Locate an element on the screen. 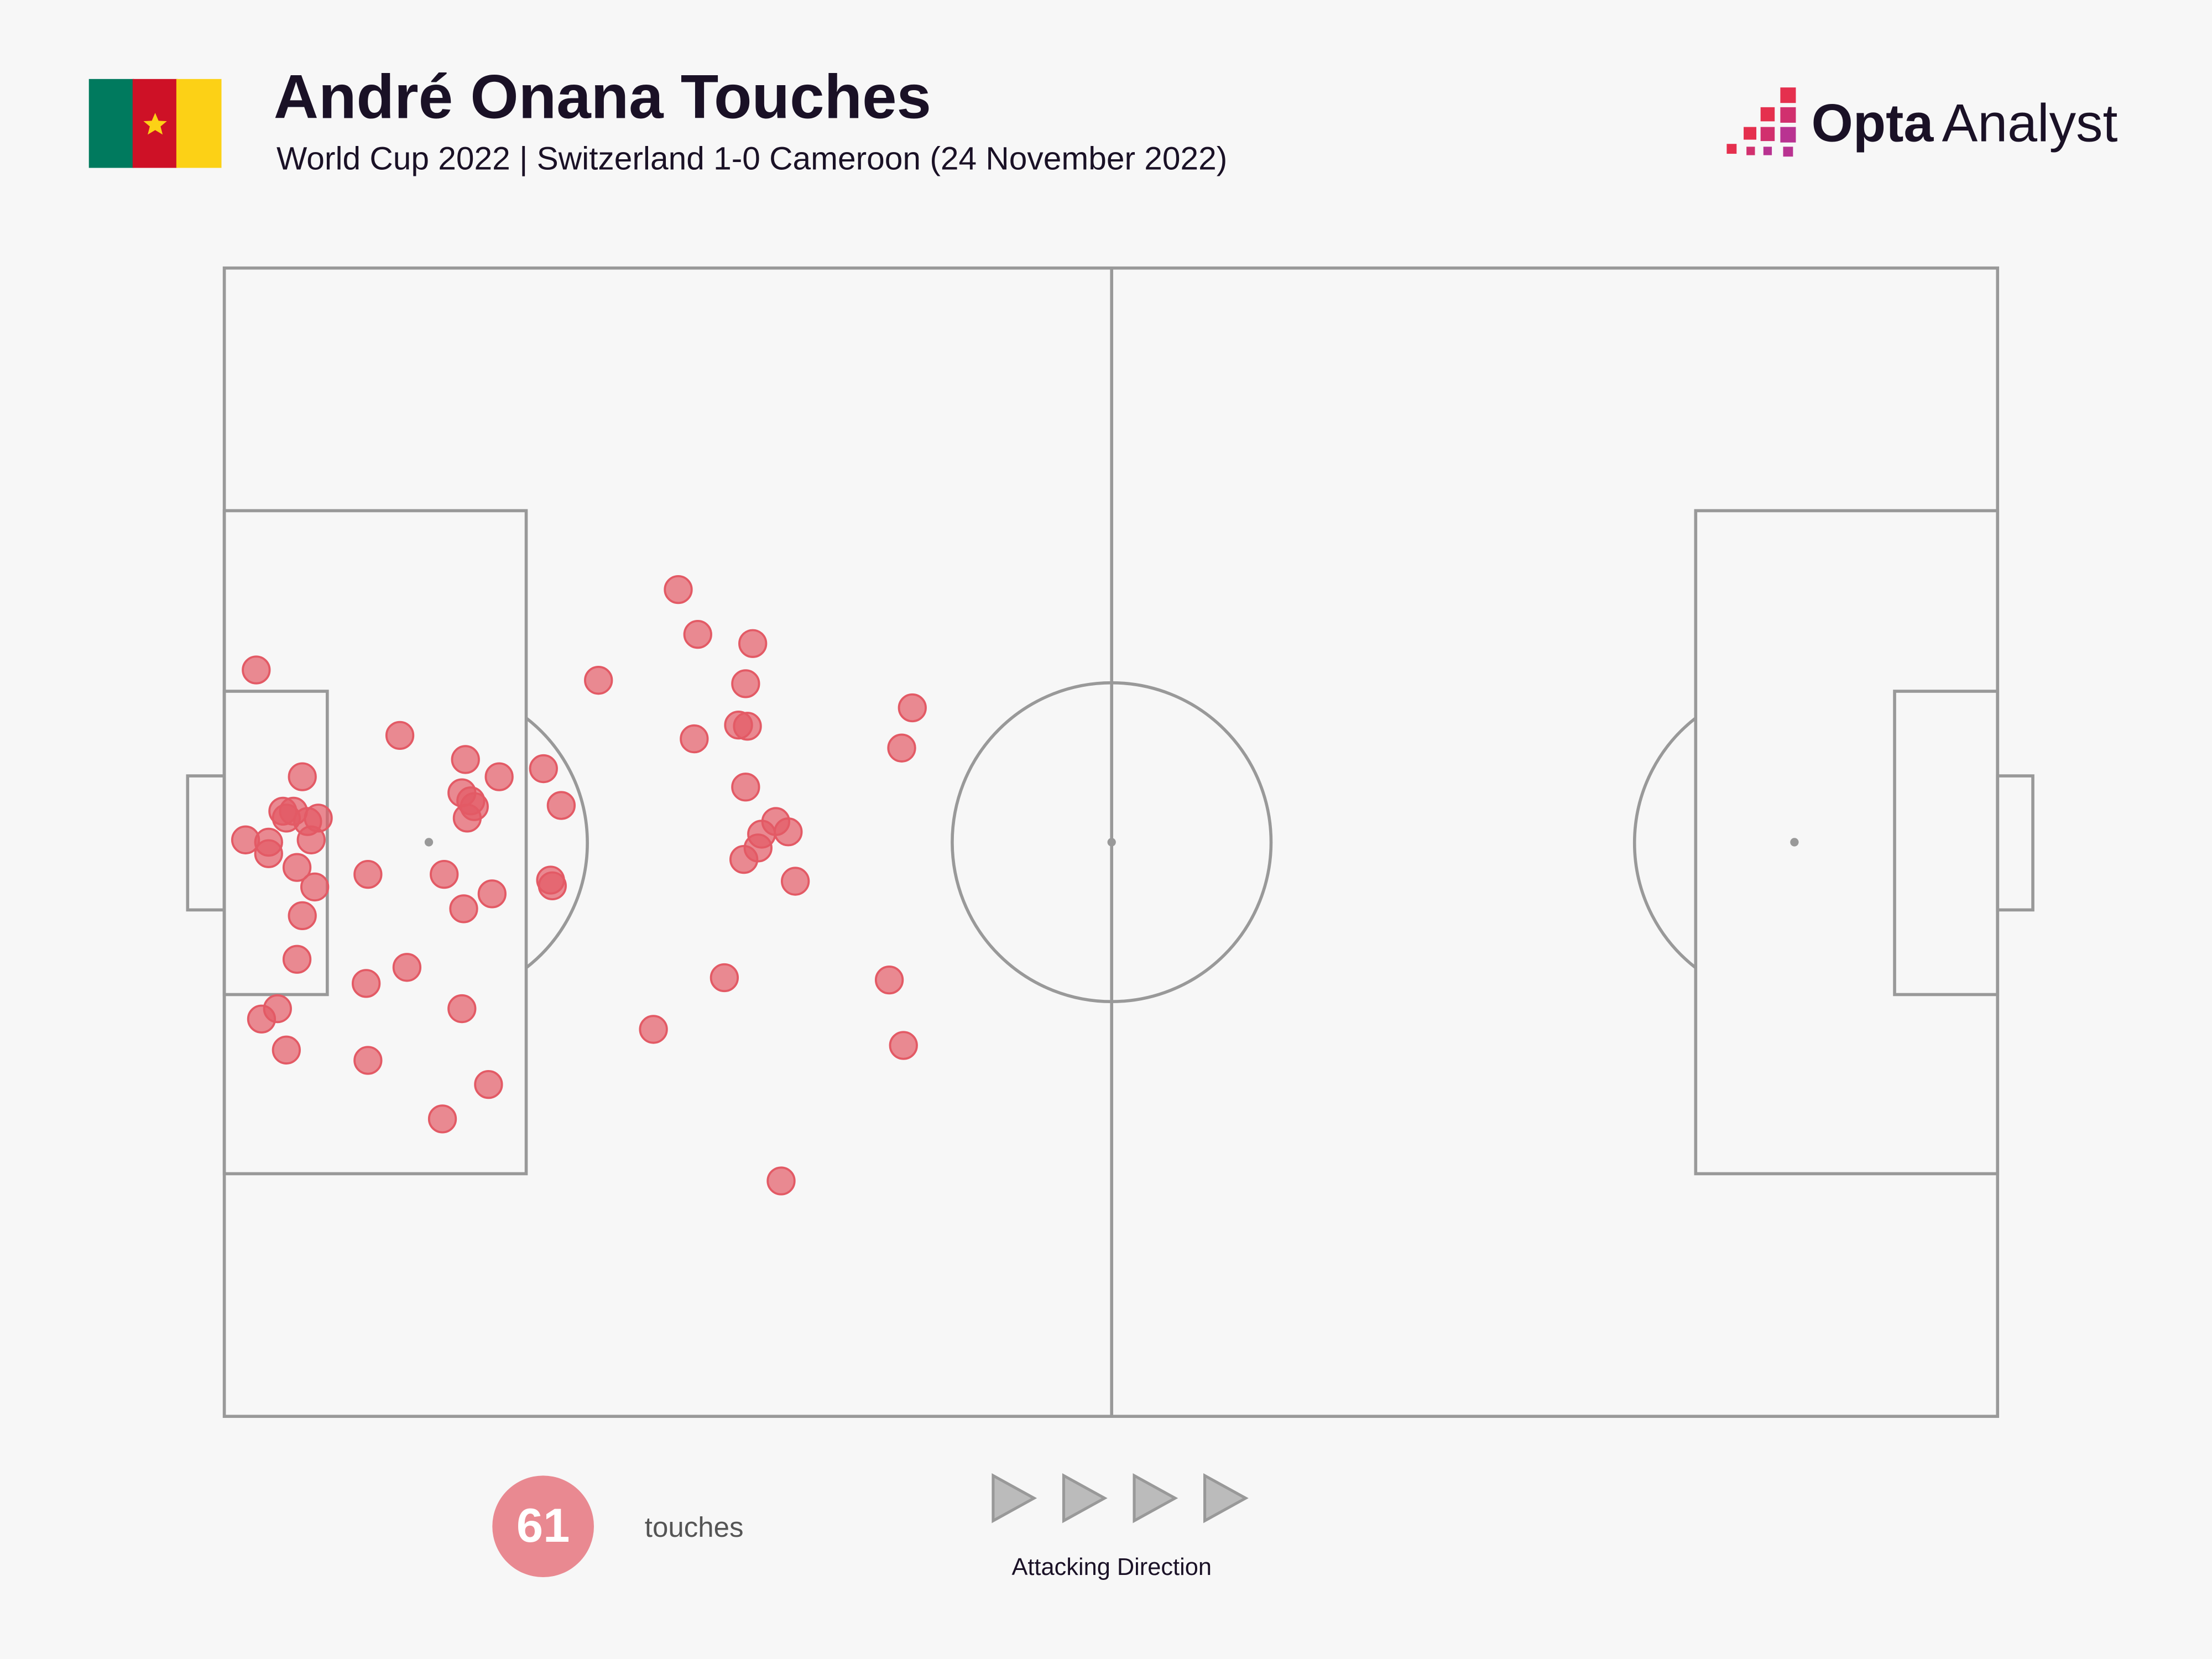  legend-marker is located at coordinates (543, 1527).